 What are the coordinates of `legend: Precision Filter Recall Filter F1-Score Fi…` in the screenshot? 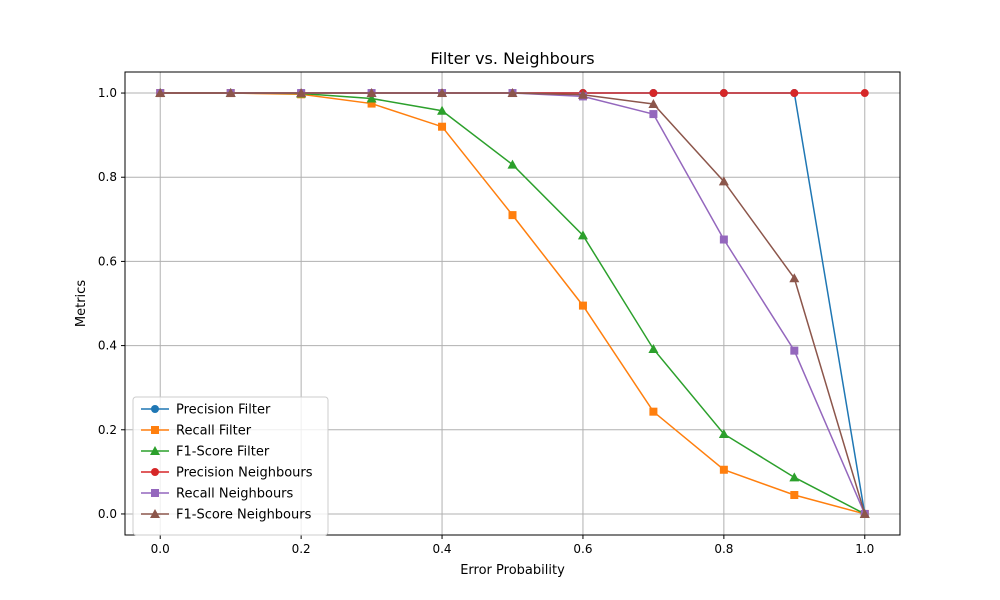 It's located at (230, 466).